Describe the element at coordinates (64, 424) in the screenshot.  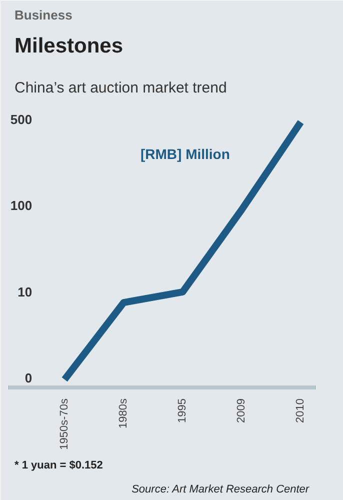
I see `x-tick-label: 1950s-70s` at that location.